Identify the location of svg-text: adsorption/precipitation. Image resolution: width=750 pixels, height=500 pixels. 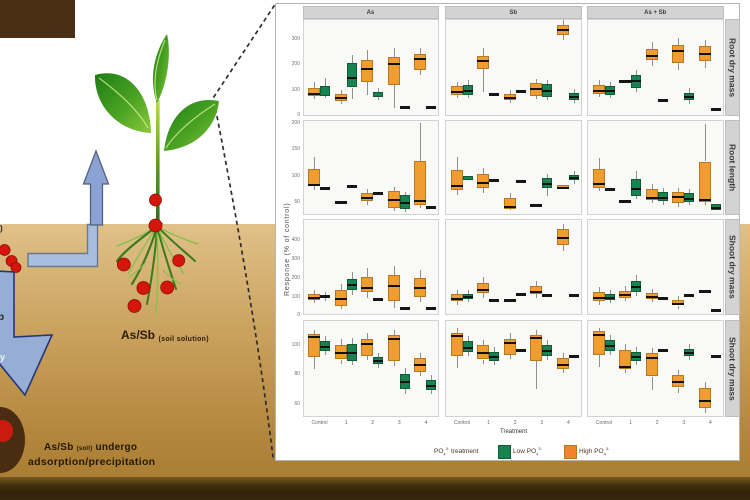
(91, 462).